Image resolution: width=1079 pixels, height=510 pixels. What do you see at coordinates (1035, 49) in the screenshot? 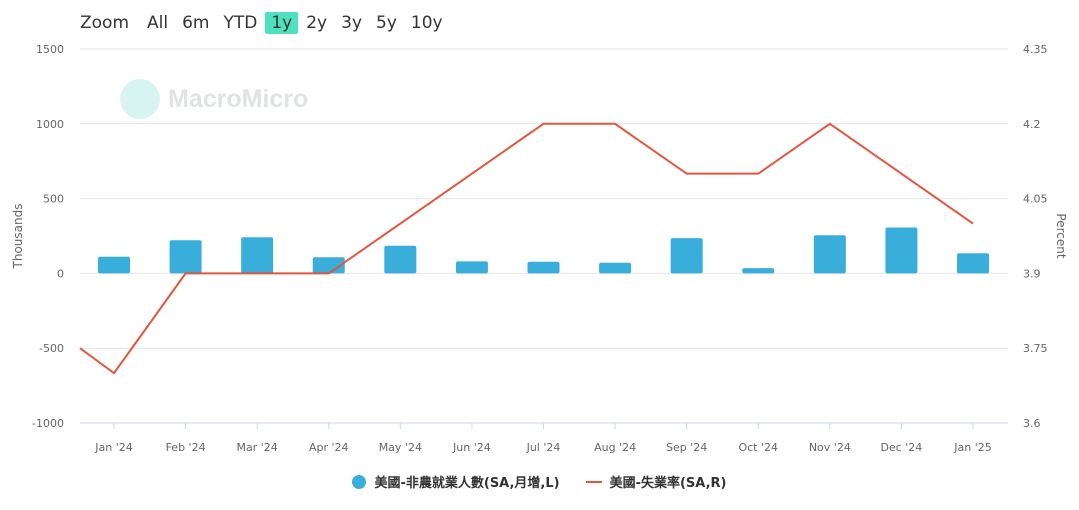
I see `right-tick-label: 4.35` at bounding box center [1035, 49].